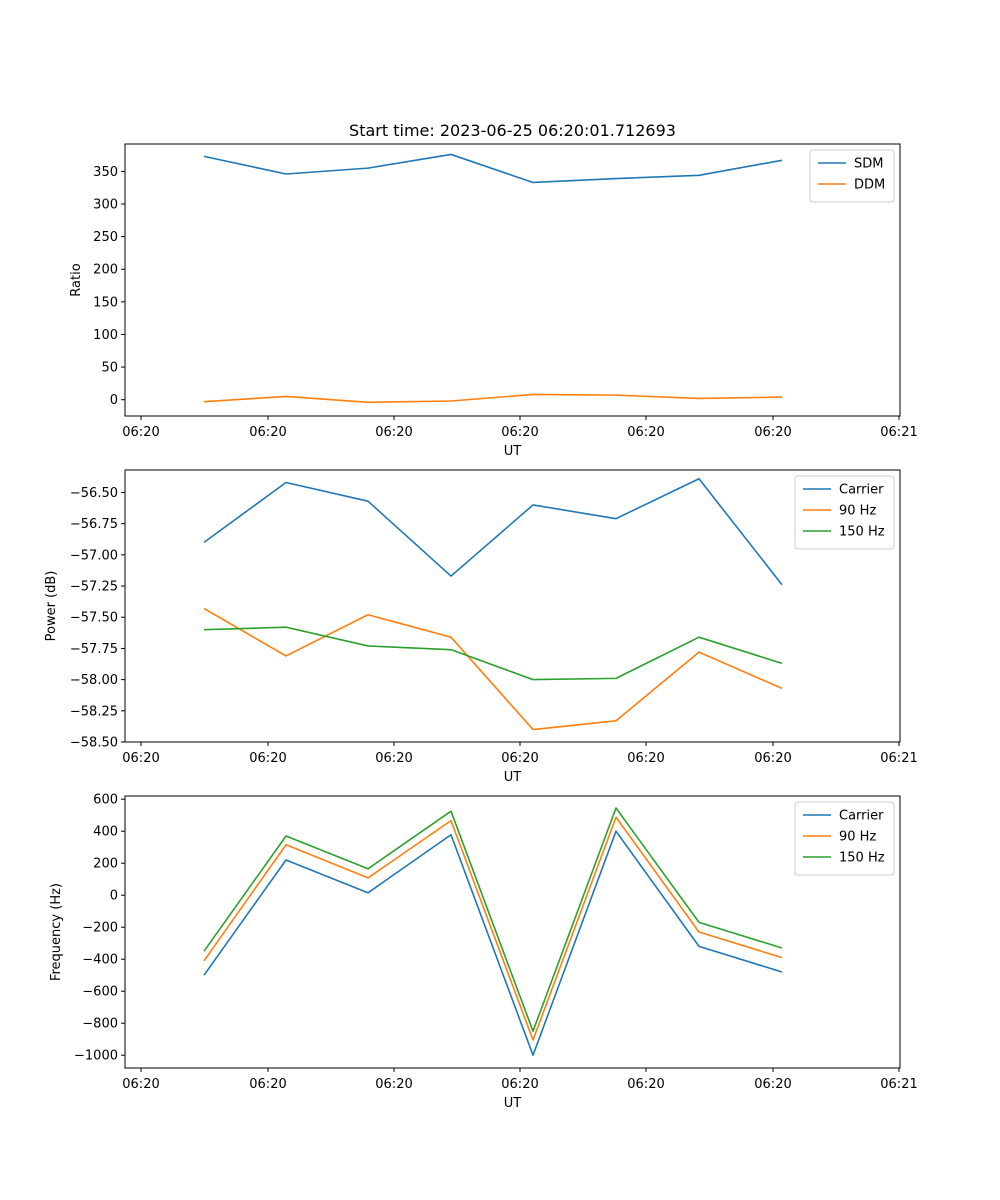 The width and height of the screenshot is (1000, 1200). Describe the element at coordinates (105, 237) in the screenshot. I see `y-tick-label: 250` at that location.